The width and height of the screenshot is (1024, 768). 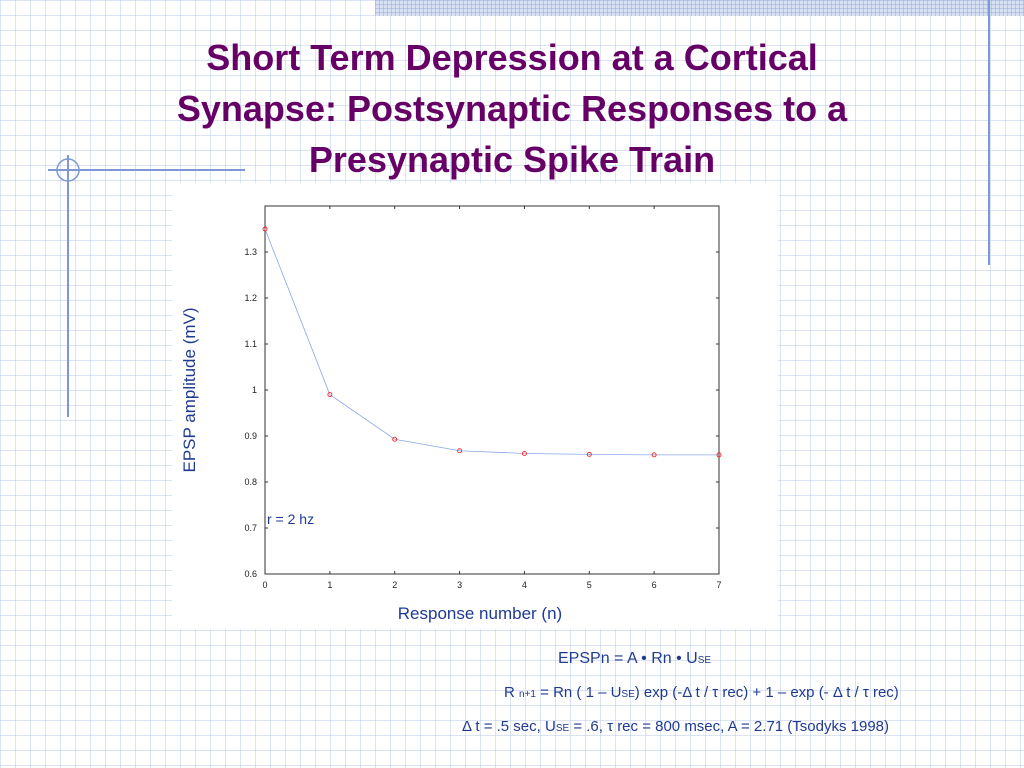 I want to click on x-tick-label: 1, so click(x=329, y=585).